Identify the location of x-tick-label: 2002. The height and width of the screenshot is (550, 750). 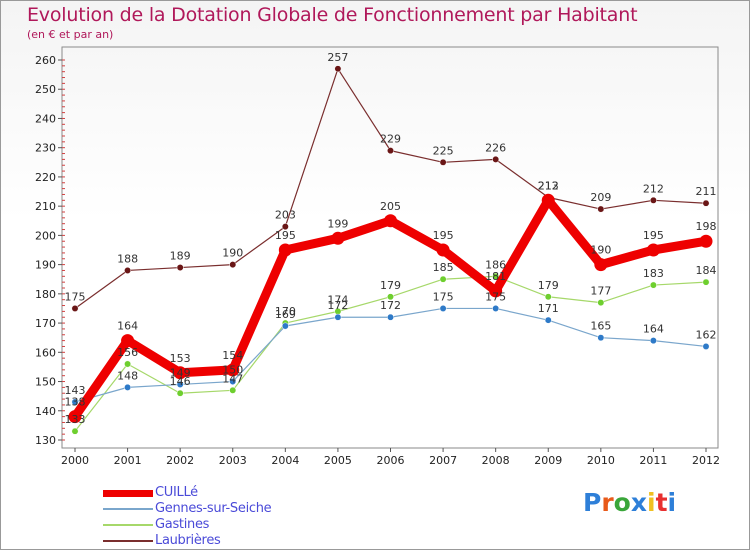
(180, 460).